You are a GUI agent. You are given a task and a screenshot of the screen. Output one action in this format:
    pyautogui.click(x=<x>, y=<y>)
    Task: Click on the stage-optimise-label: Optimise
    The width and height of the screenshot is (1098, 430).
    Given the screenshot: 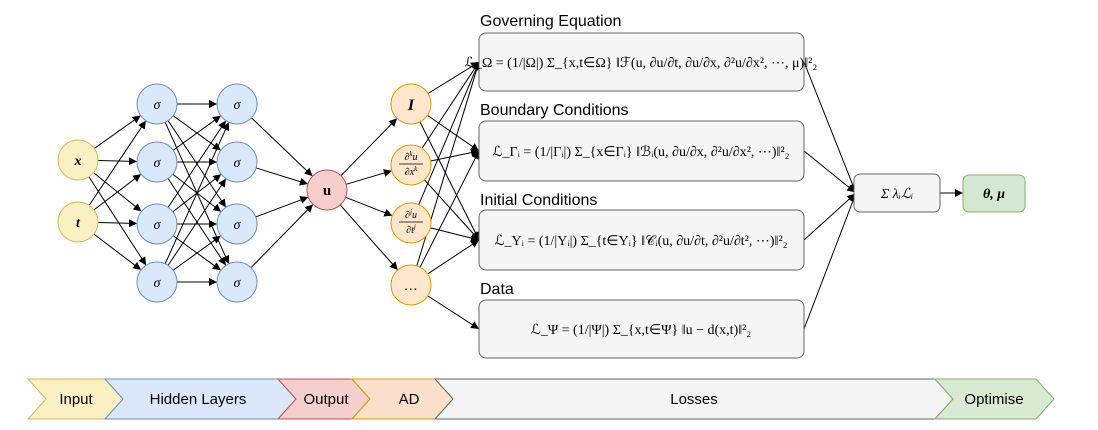 What is the action you would take?
    pyautogui.click(x=993, y=399)
    